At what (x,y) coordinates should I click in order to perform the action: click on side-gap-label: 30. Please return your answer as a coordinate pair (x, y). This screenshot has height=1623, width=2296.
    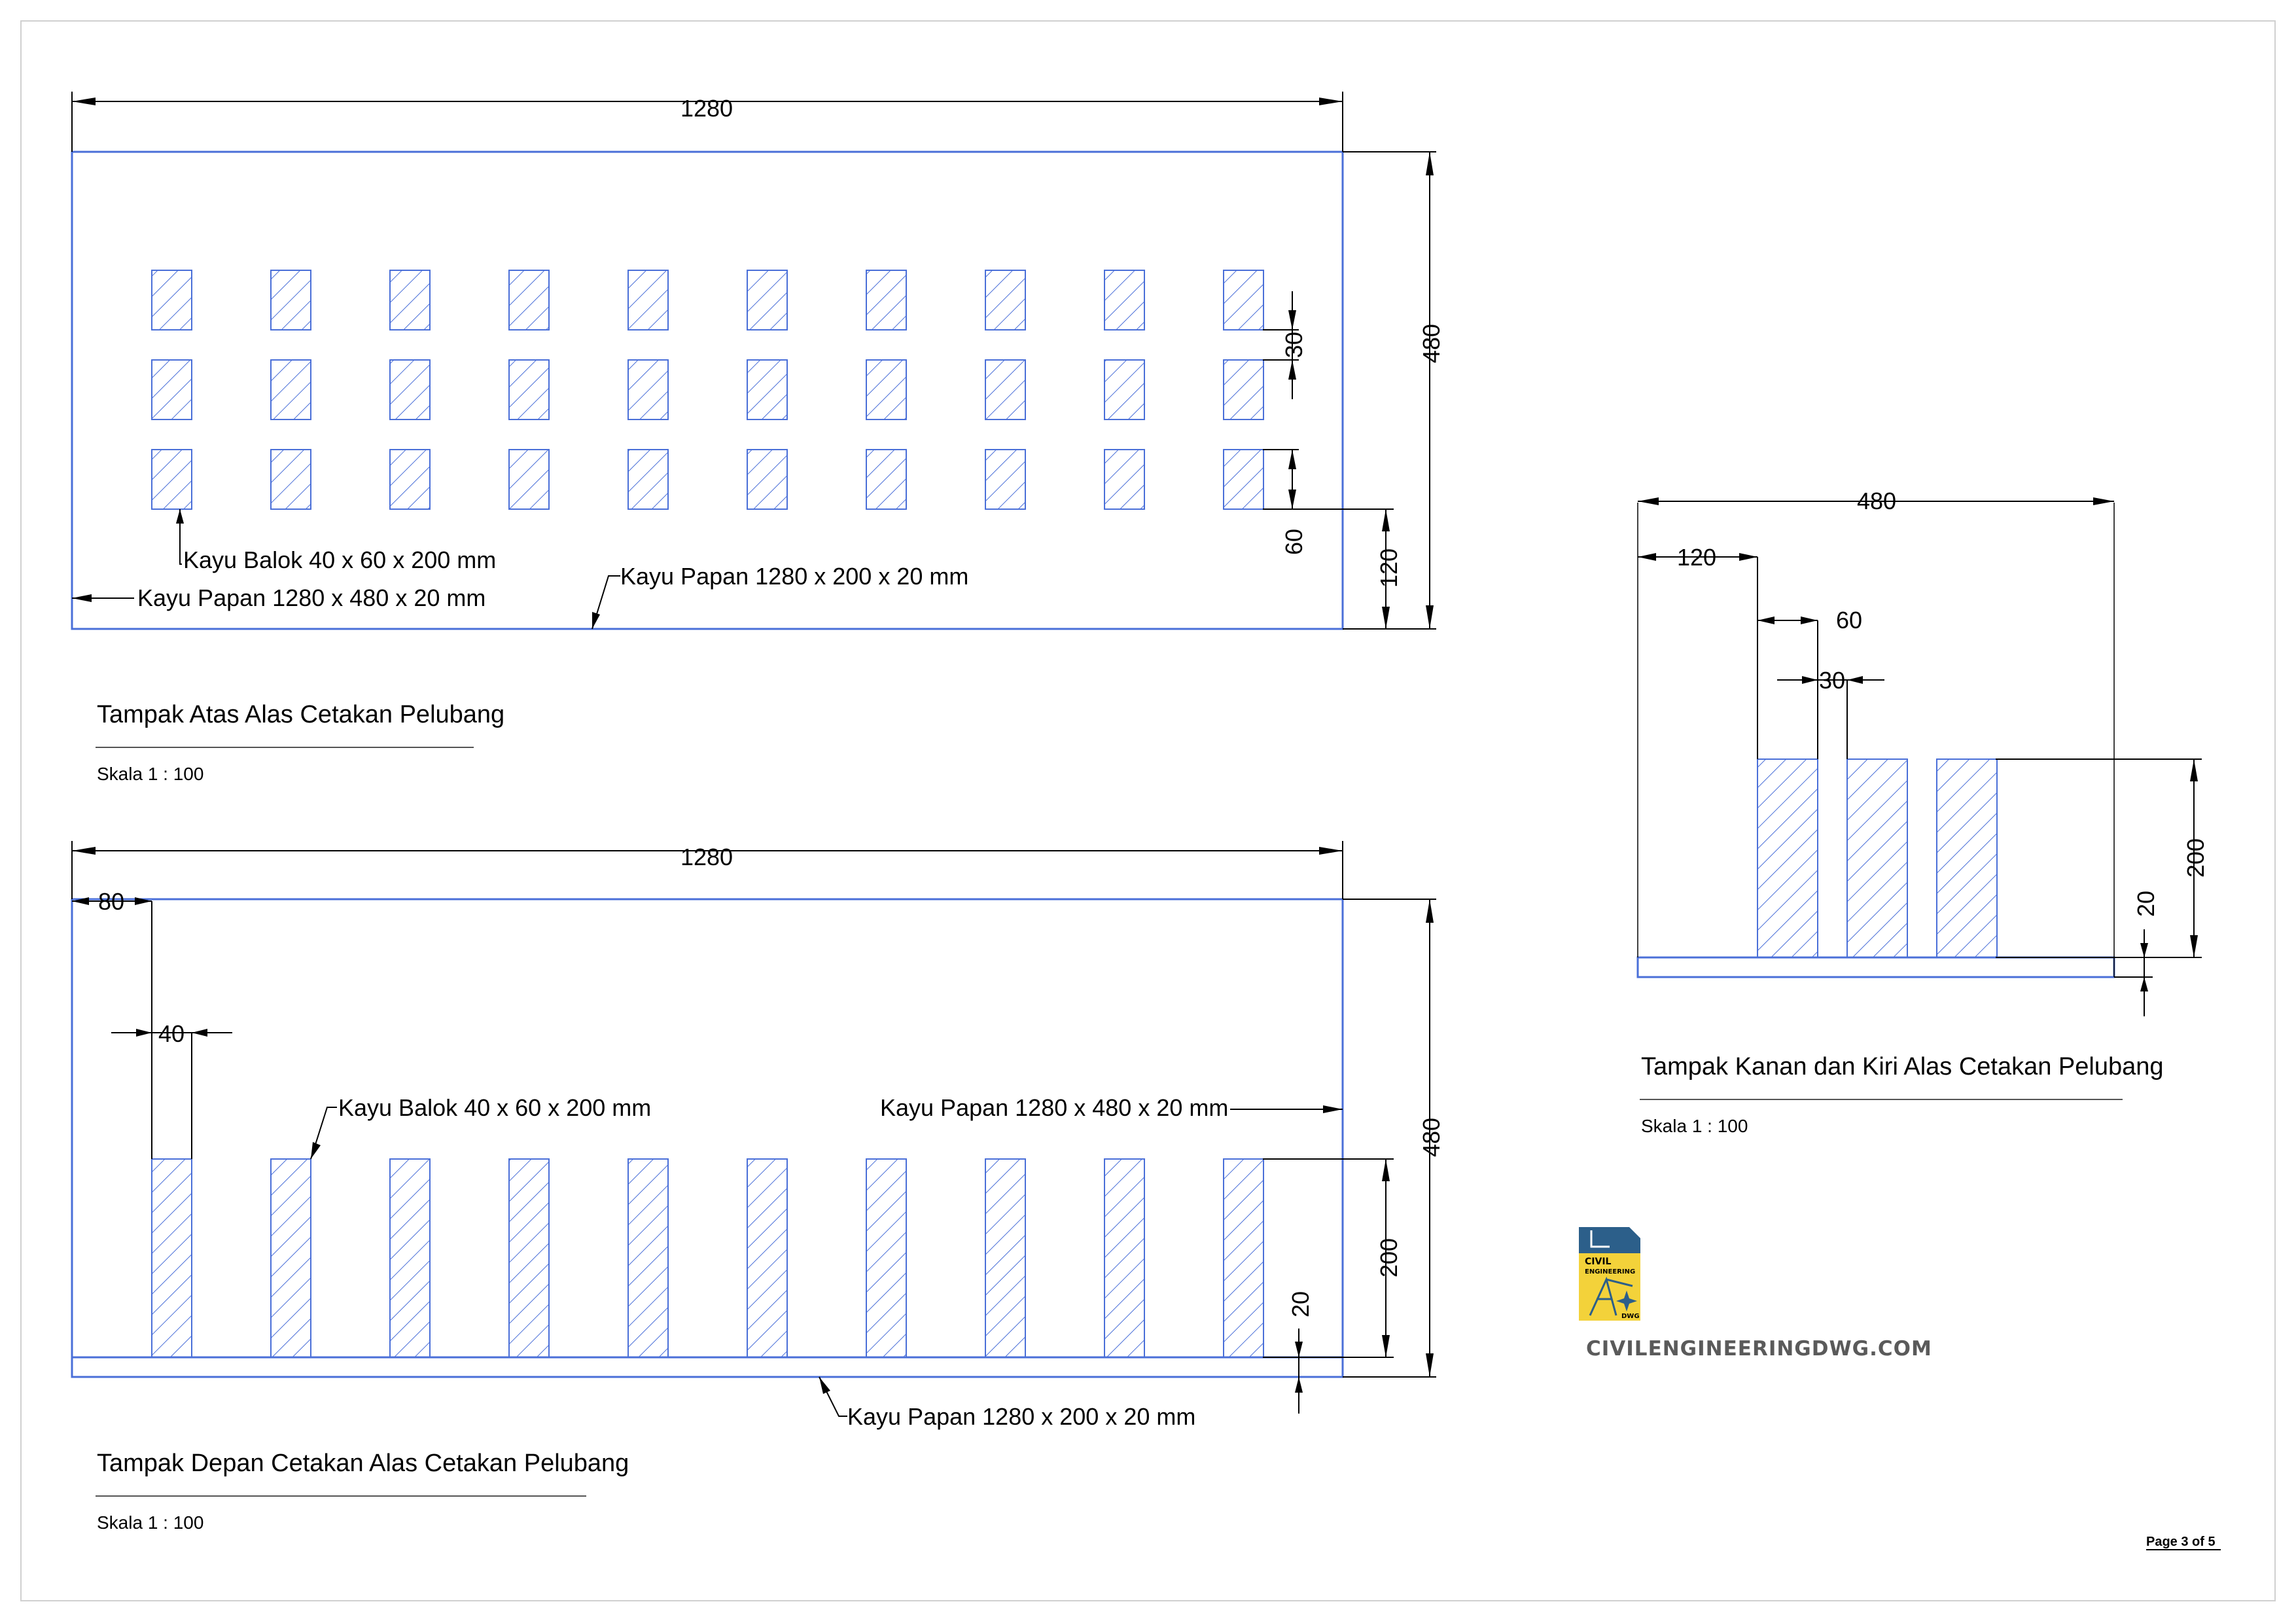
    Looking at the image, I should click on (1832, 681).